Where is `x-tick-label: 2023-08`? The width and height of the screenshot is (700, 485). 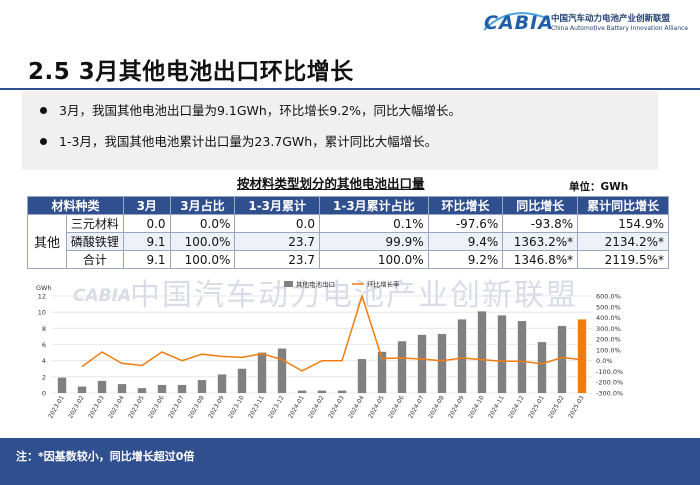 x-tick-label: 2023-08 is located at coordinates (196, 406).